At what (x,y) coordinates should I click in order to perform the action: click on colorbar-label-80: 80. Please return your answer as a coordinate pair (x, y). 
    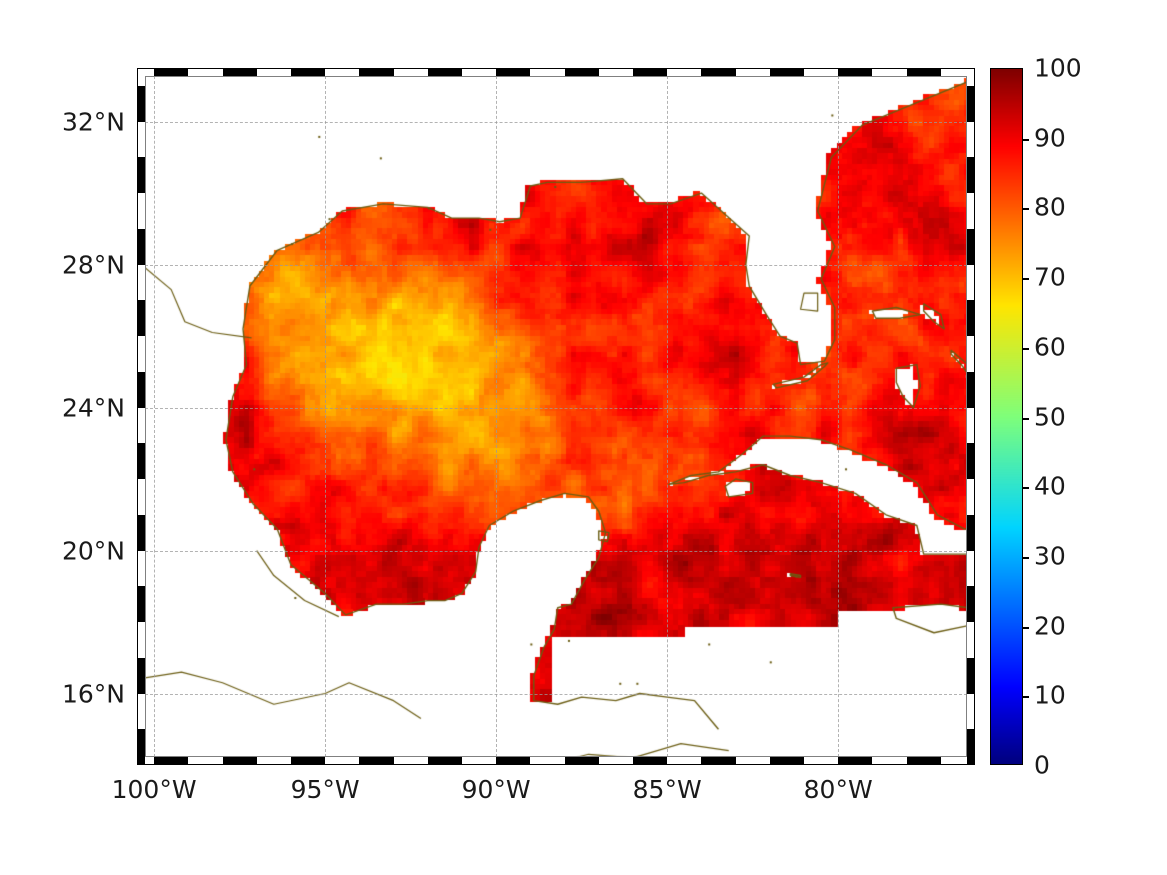
    Looking at the image, I should click on (1050, 207).